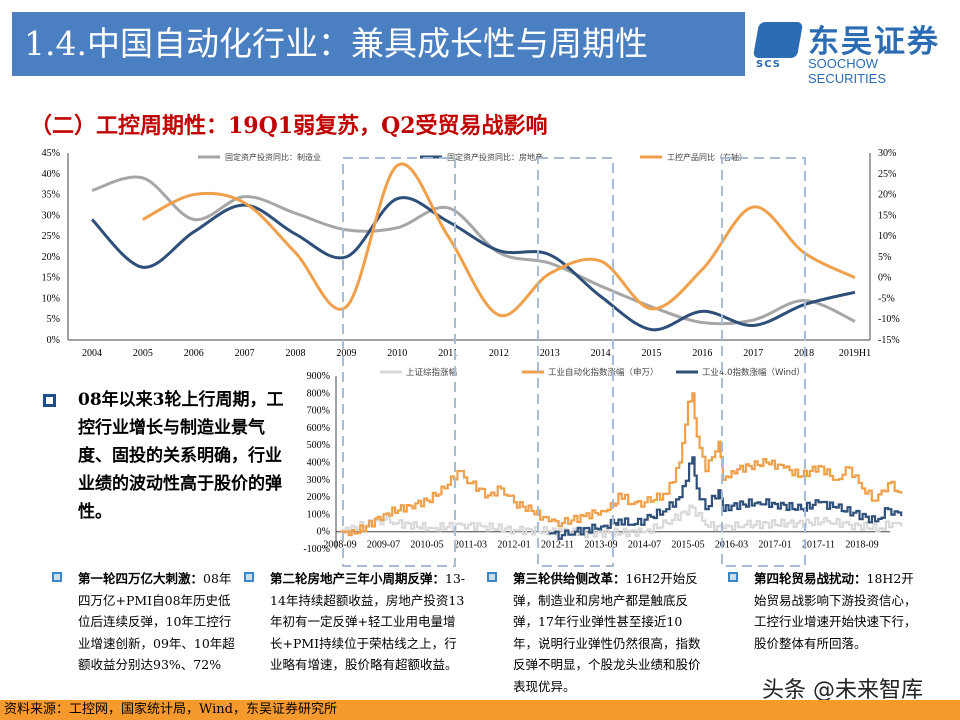  I want to click on y-tick-label: 25%, so click(51, 236).